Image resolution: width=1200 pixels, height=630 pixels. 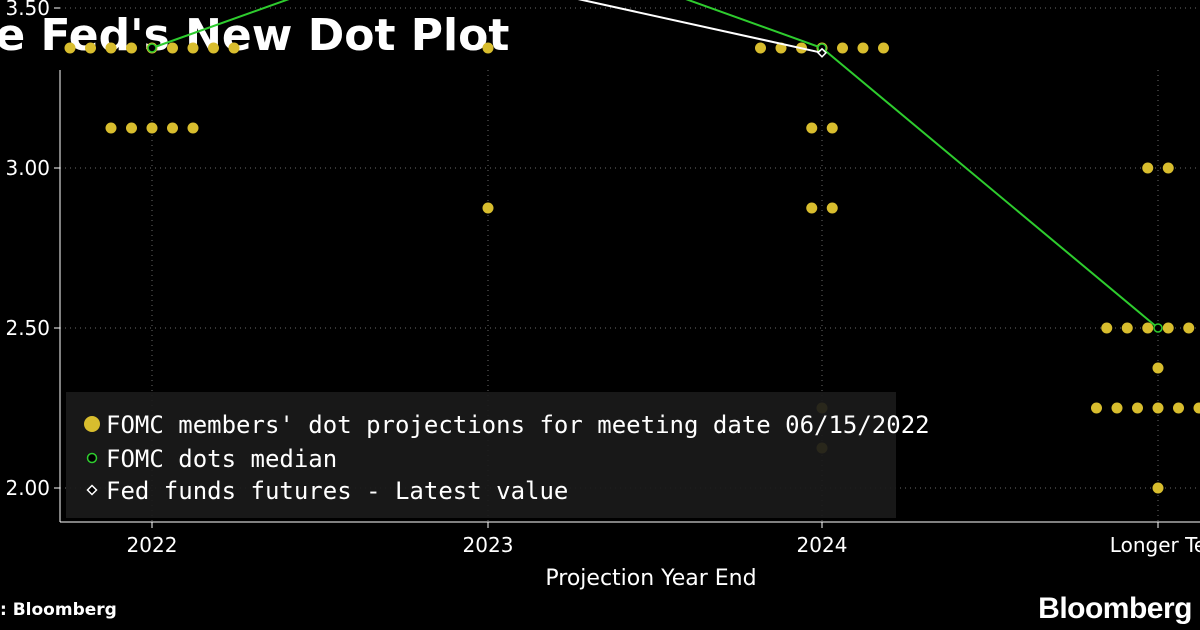 I want to click on y-tick-label: 3.50, so click(x=27, y=10).